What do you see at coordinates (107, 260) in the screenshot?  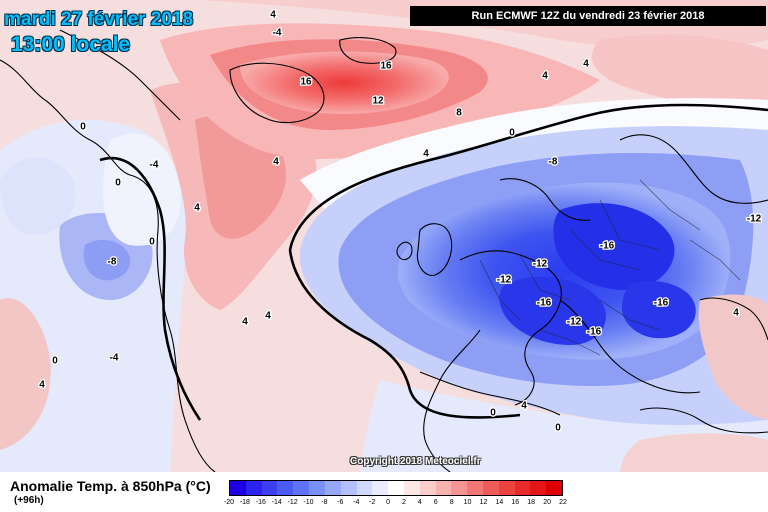 I see `canada-cold-inner` at bounding box center [107, 260].